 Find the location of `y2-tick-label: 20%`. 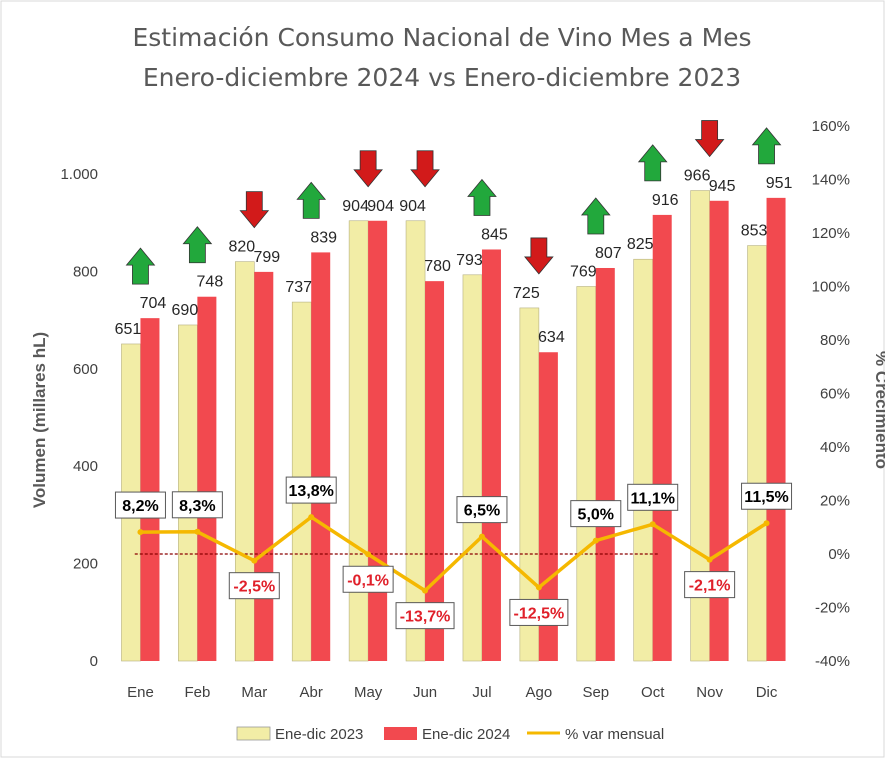

y2-tick-label: 20% is located at coordinates (835, 501).